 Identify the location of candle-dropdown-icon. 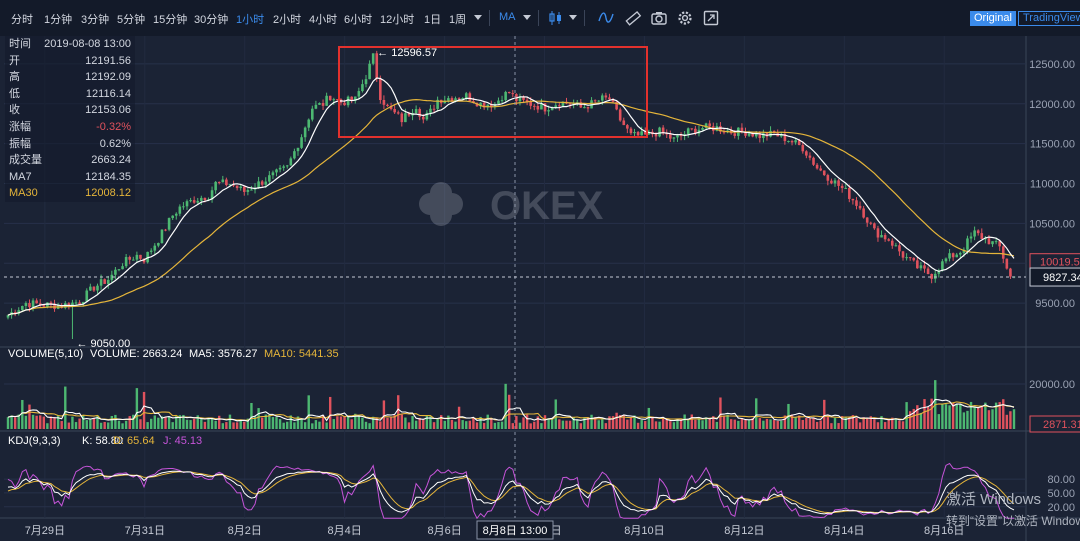
(573, 17).